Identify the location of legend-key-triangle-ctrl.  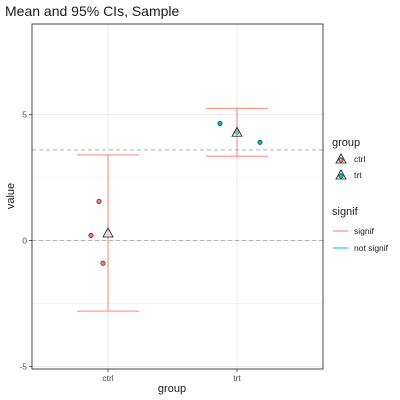
(341, 158).